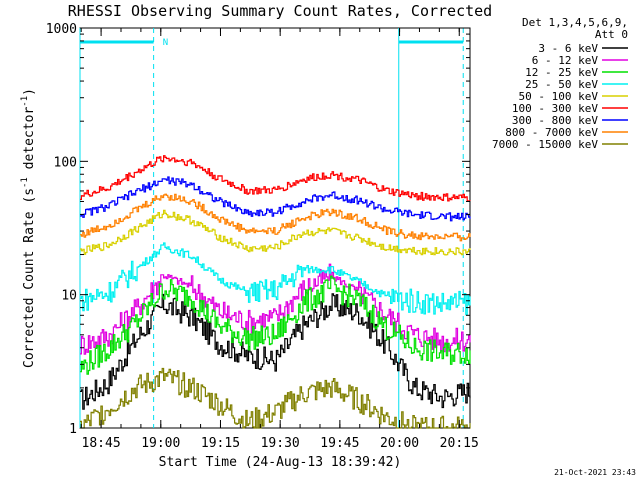  What do you see at coordinates (61, 29) in the screenshot?
I see `y-tick-label: 1000` at bounding box center [61, 29].